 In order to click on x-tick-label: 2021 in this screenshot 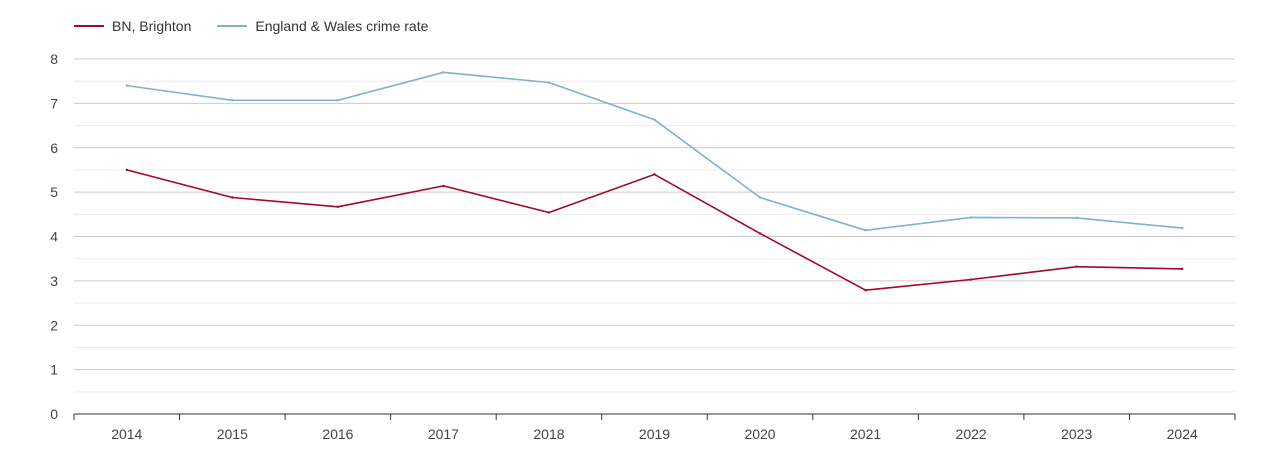, I will do `click(865, 434)`.